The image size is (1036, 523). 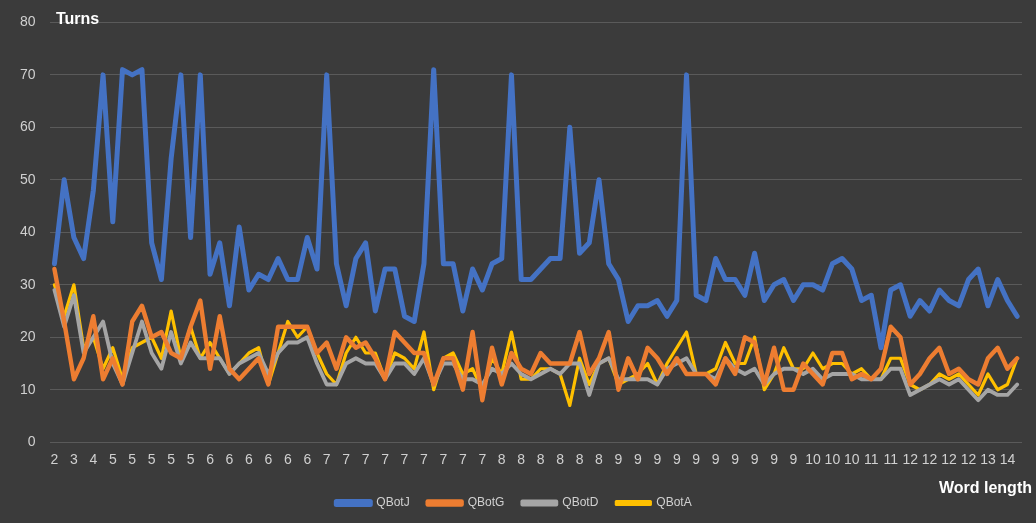 What do you see at coordinates (988, 459) in the screenshot?
I see `x-tick-label: 13` at bounding box center [988, 459].